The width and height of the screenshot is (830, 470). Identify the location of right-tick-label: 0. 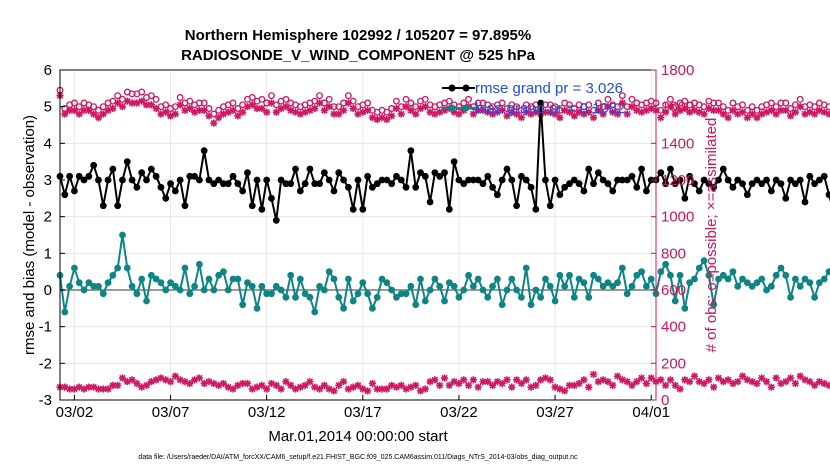
(665, 400).